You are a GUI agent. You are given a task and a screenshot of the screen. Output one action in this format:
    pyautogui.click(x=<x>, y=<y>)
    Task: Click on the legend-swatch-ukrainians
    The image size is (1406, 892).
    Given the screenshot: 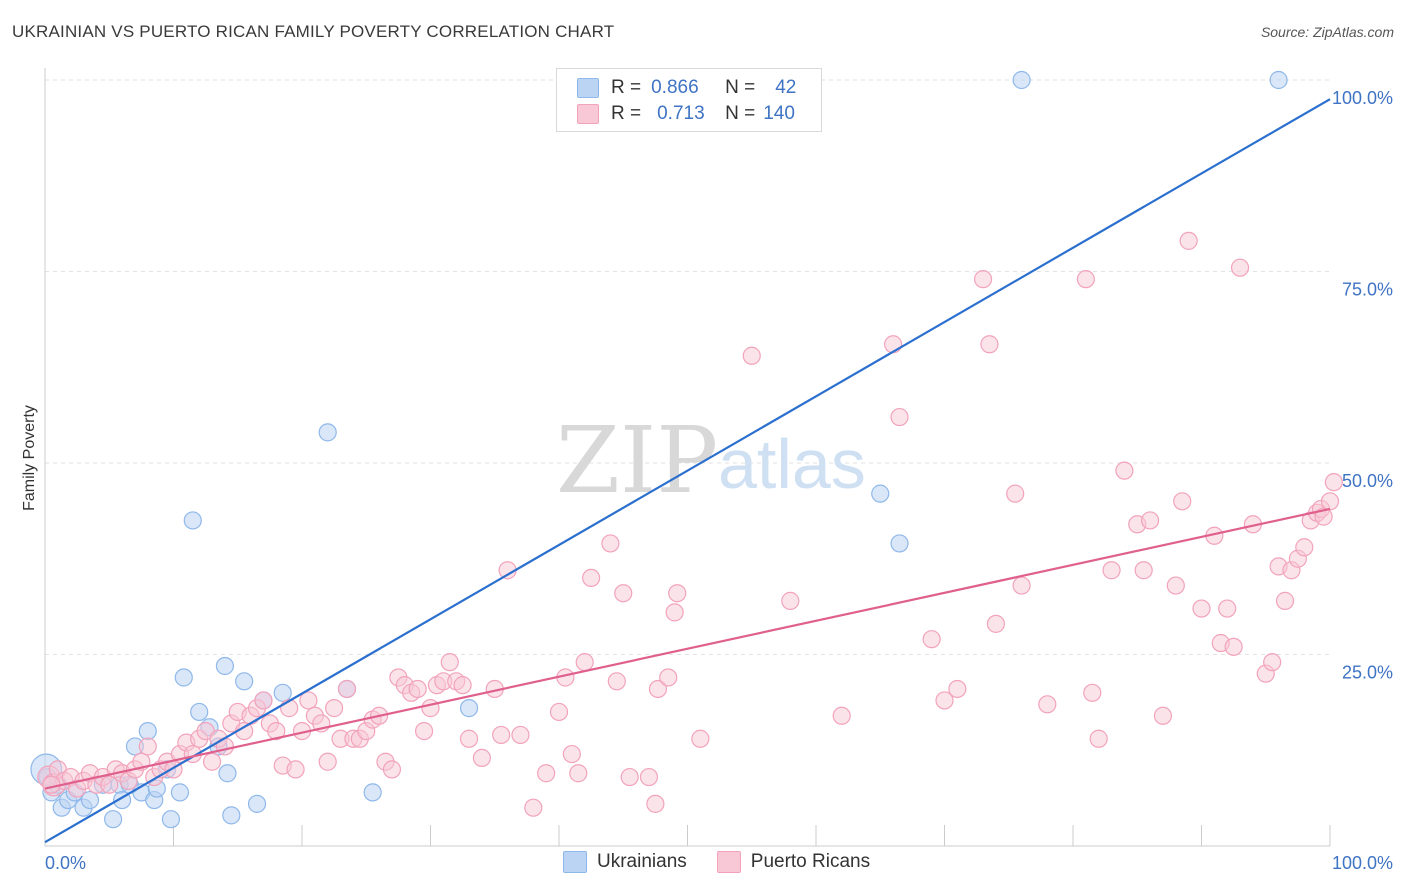 What is the action you would take?
    pyautogui.click(x=588, y=88)
    